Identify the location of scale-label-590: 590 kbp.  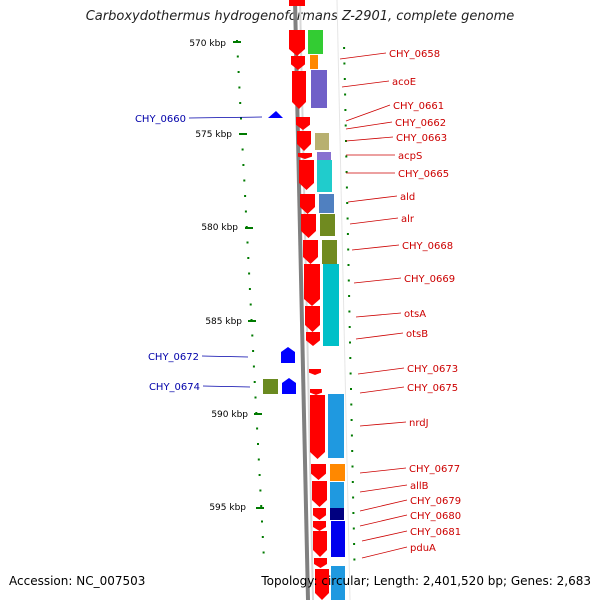
(229, 415).